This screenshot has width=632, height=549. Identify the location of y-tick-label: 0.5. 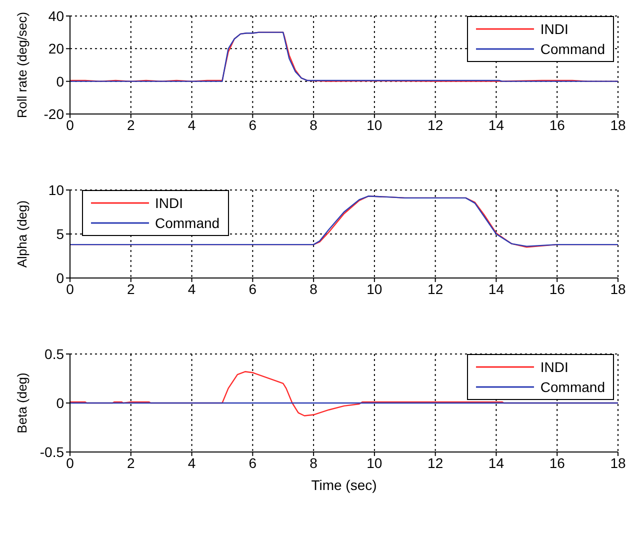
(54, 354).